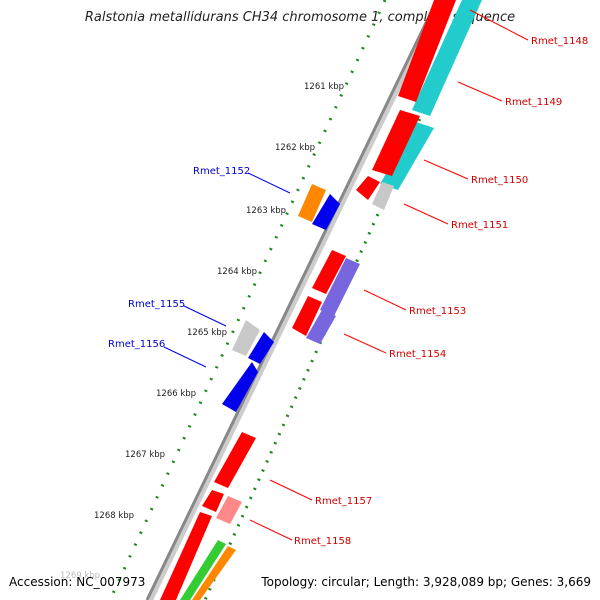 This screenshot has height=600, width=600. Describe the element at coordinates (246, 338) in the screenshot. I see `cds-rmet-1155-grey` at that location.